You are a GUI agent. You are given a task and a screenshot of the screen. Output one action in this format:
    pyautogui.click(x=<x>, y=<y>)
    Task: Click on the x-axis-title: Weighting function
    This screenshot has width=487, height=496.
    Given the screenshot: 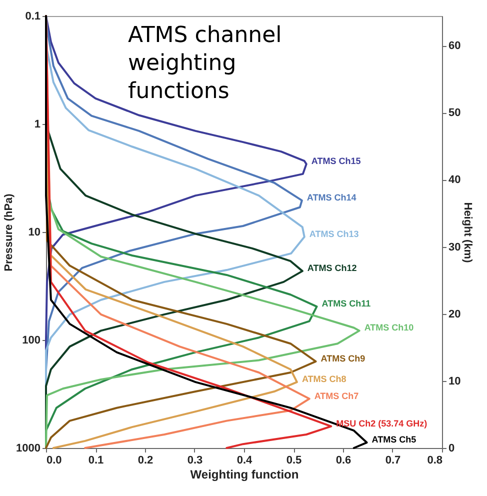 What is the action you would take?
    pyautogui.click(x=244, y=475)
    